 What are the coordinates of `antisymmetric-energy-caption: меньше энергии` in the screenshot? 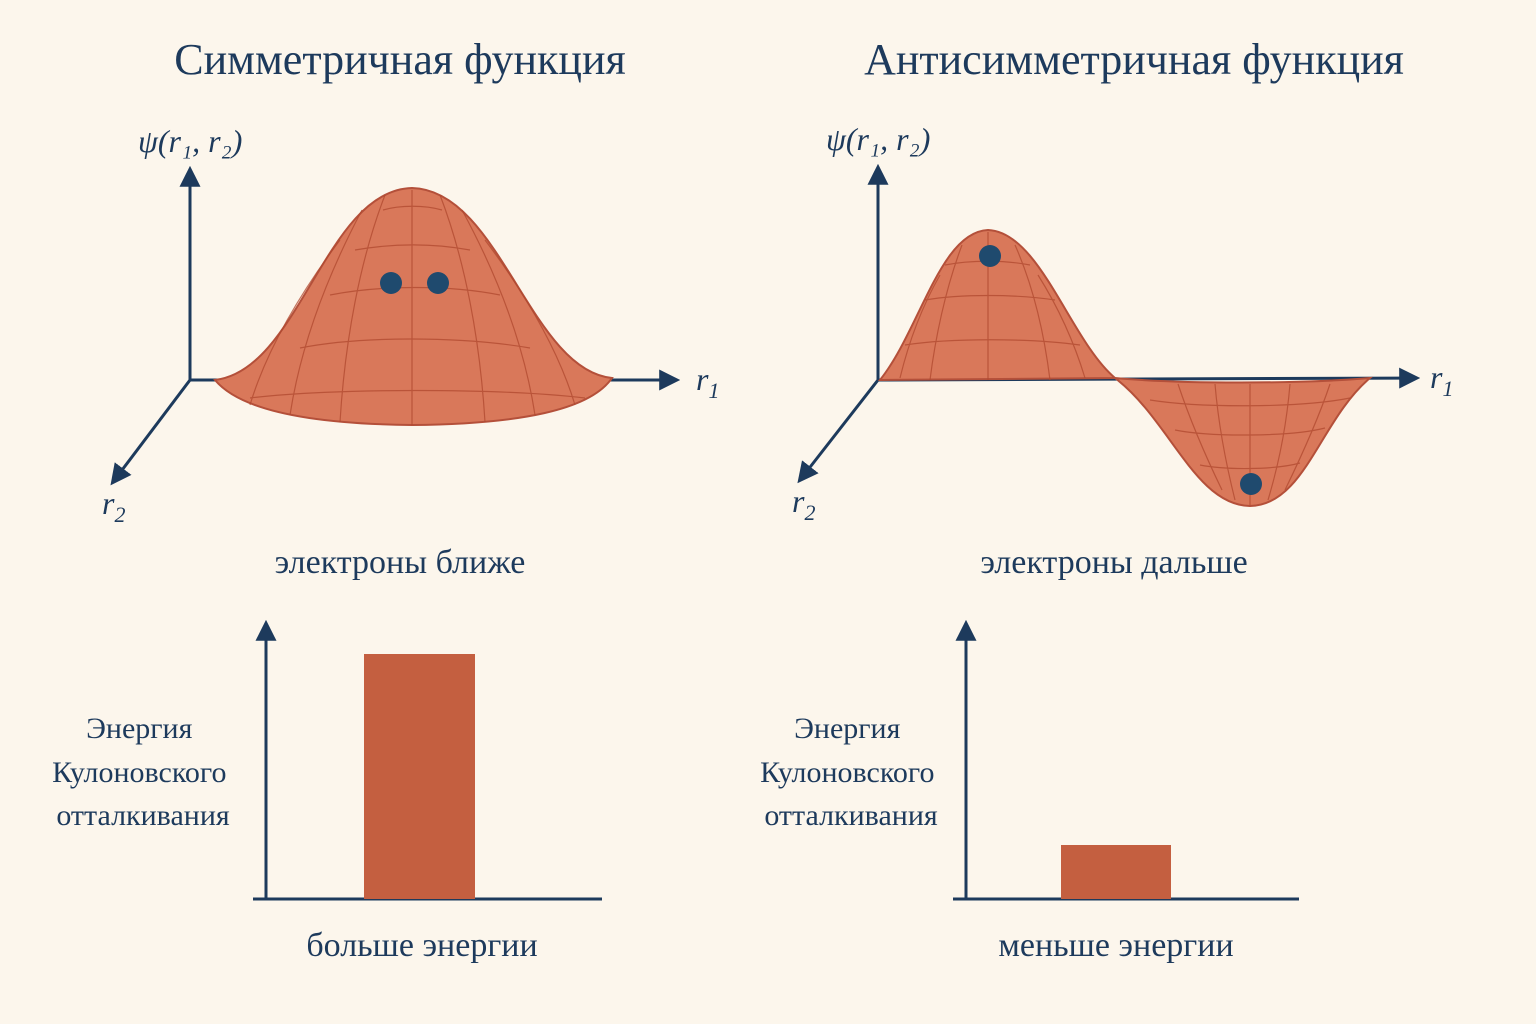 It's located at (1115, 945).